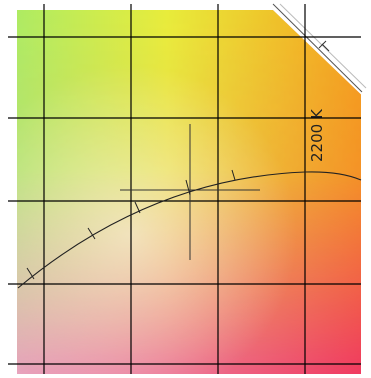 This screenshot has height=378, width=371. I want to click on curve-temperature-label: 2200 K, so click(317, 135).